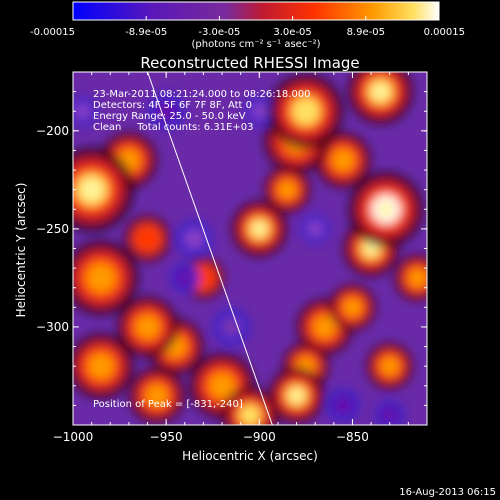  Describe the element at coordinates (292, 32) in the screenshot. I see `colorbar-tick-label: 3.0e-05` at that location.